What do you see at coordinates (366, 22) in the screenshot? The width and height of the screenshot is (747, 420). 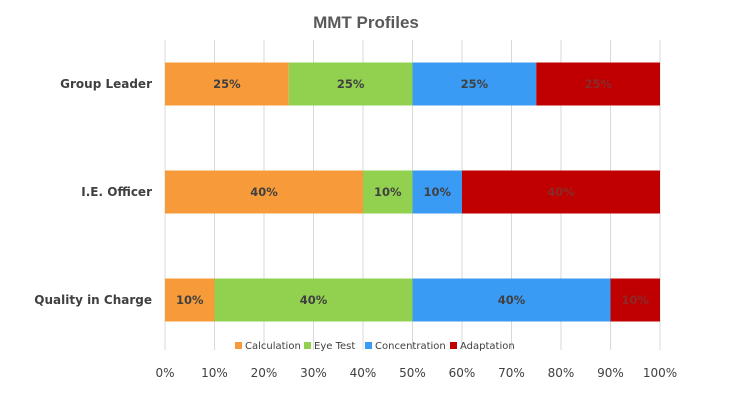 I see `chart-title: MMT Profiles` at bounding box center [366, 22].